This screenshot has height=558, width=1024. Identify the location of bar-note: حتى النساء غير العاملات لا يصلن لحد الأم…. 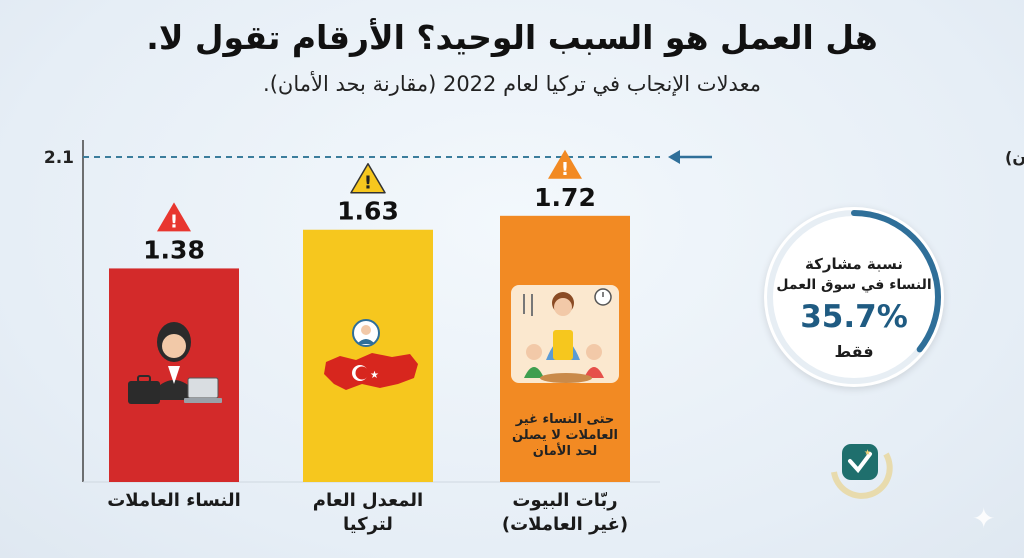
(565, 435).